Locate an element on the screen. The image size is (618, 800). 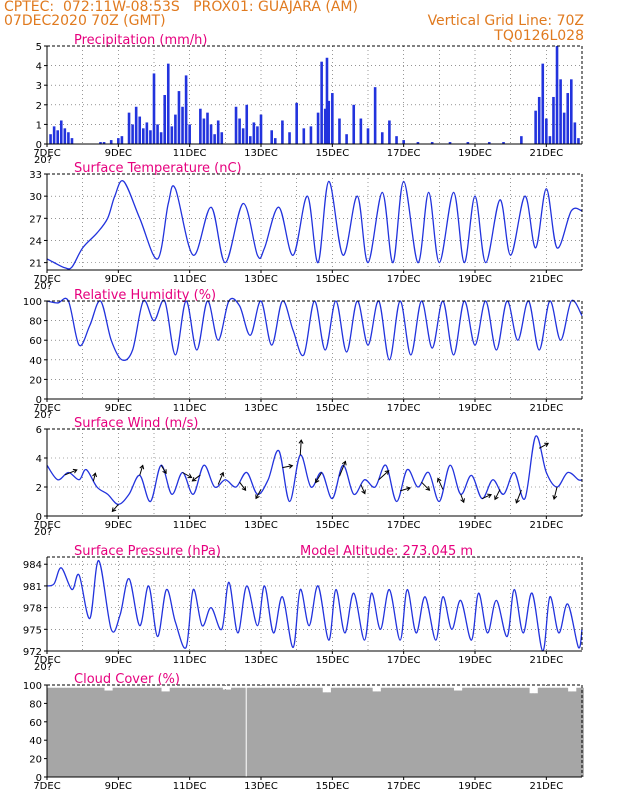
xtick-label-cloud: 17DEC is located at coordinates (404, 786).